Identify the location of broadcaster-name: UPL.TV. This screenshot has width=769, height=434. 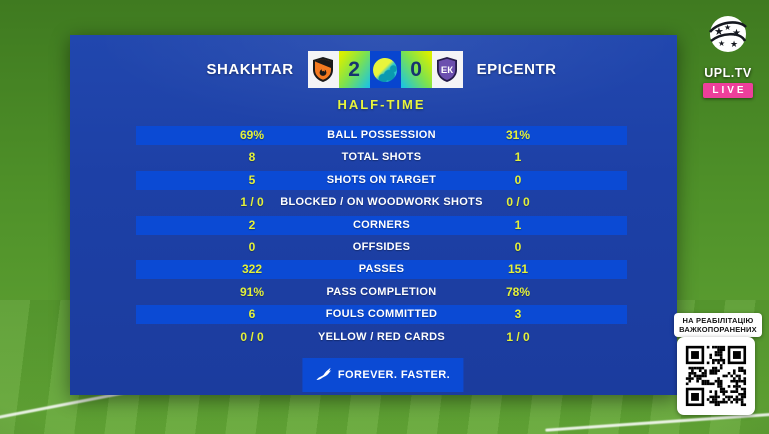
(728, 73).